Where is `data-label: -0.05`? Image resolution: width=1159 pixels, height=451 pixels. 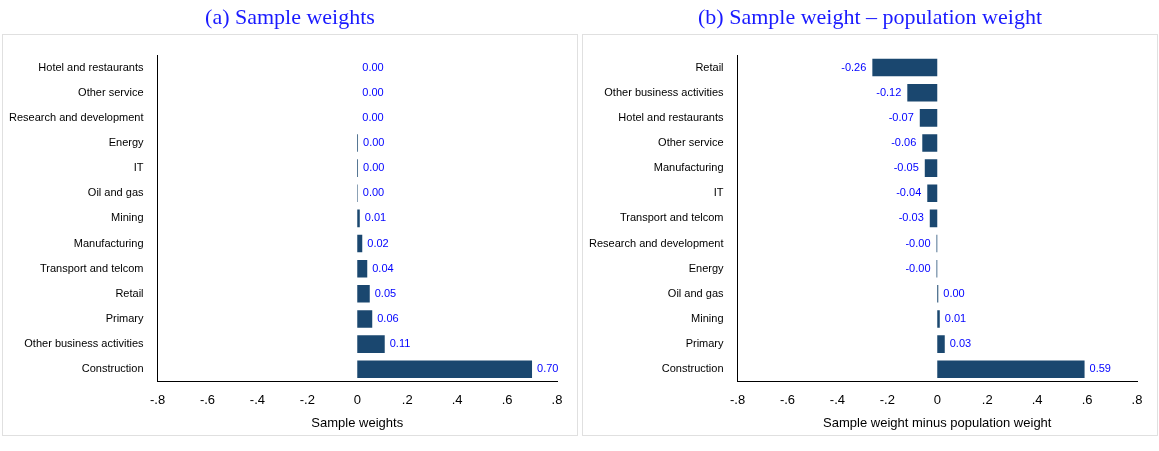
data-label: -0.05 is located at coordinates (906, 167).